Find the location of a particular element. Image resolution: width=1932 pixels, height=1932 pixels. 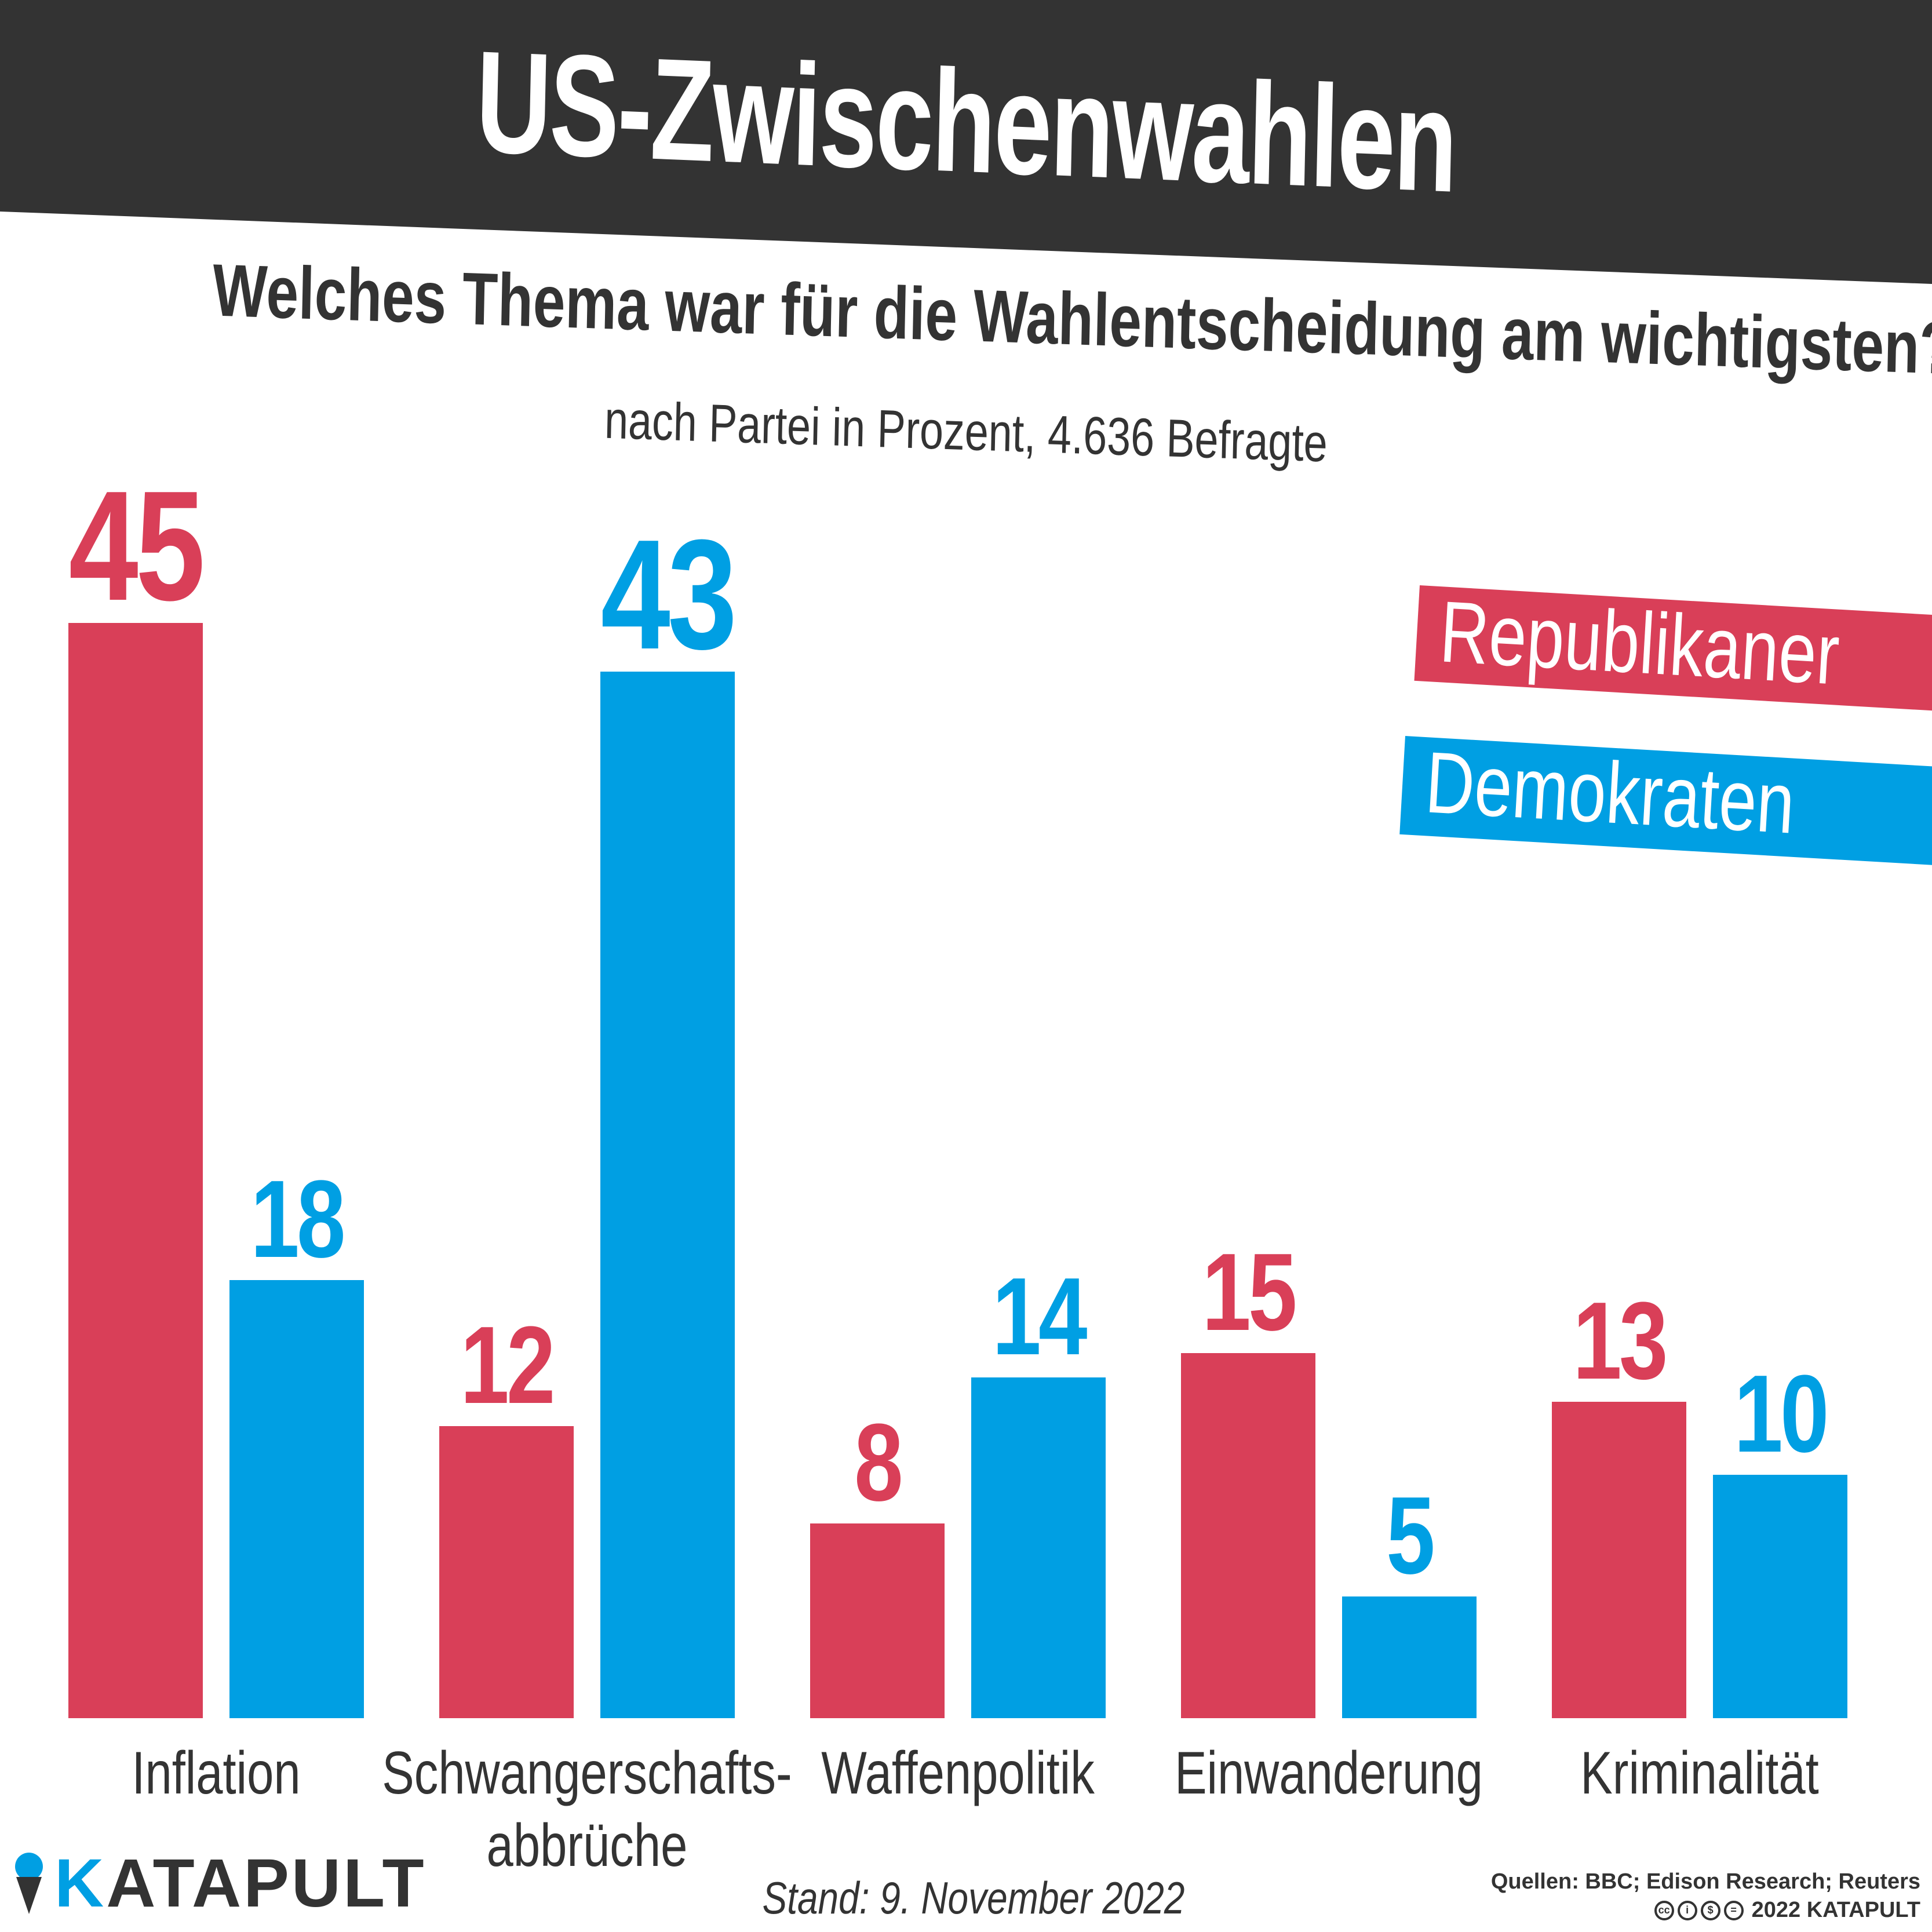

katapult-logo: K ATAPULT is located at coordinates (220, 1884).